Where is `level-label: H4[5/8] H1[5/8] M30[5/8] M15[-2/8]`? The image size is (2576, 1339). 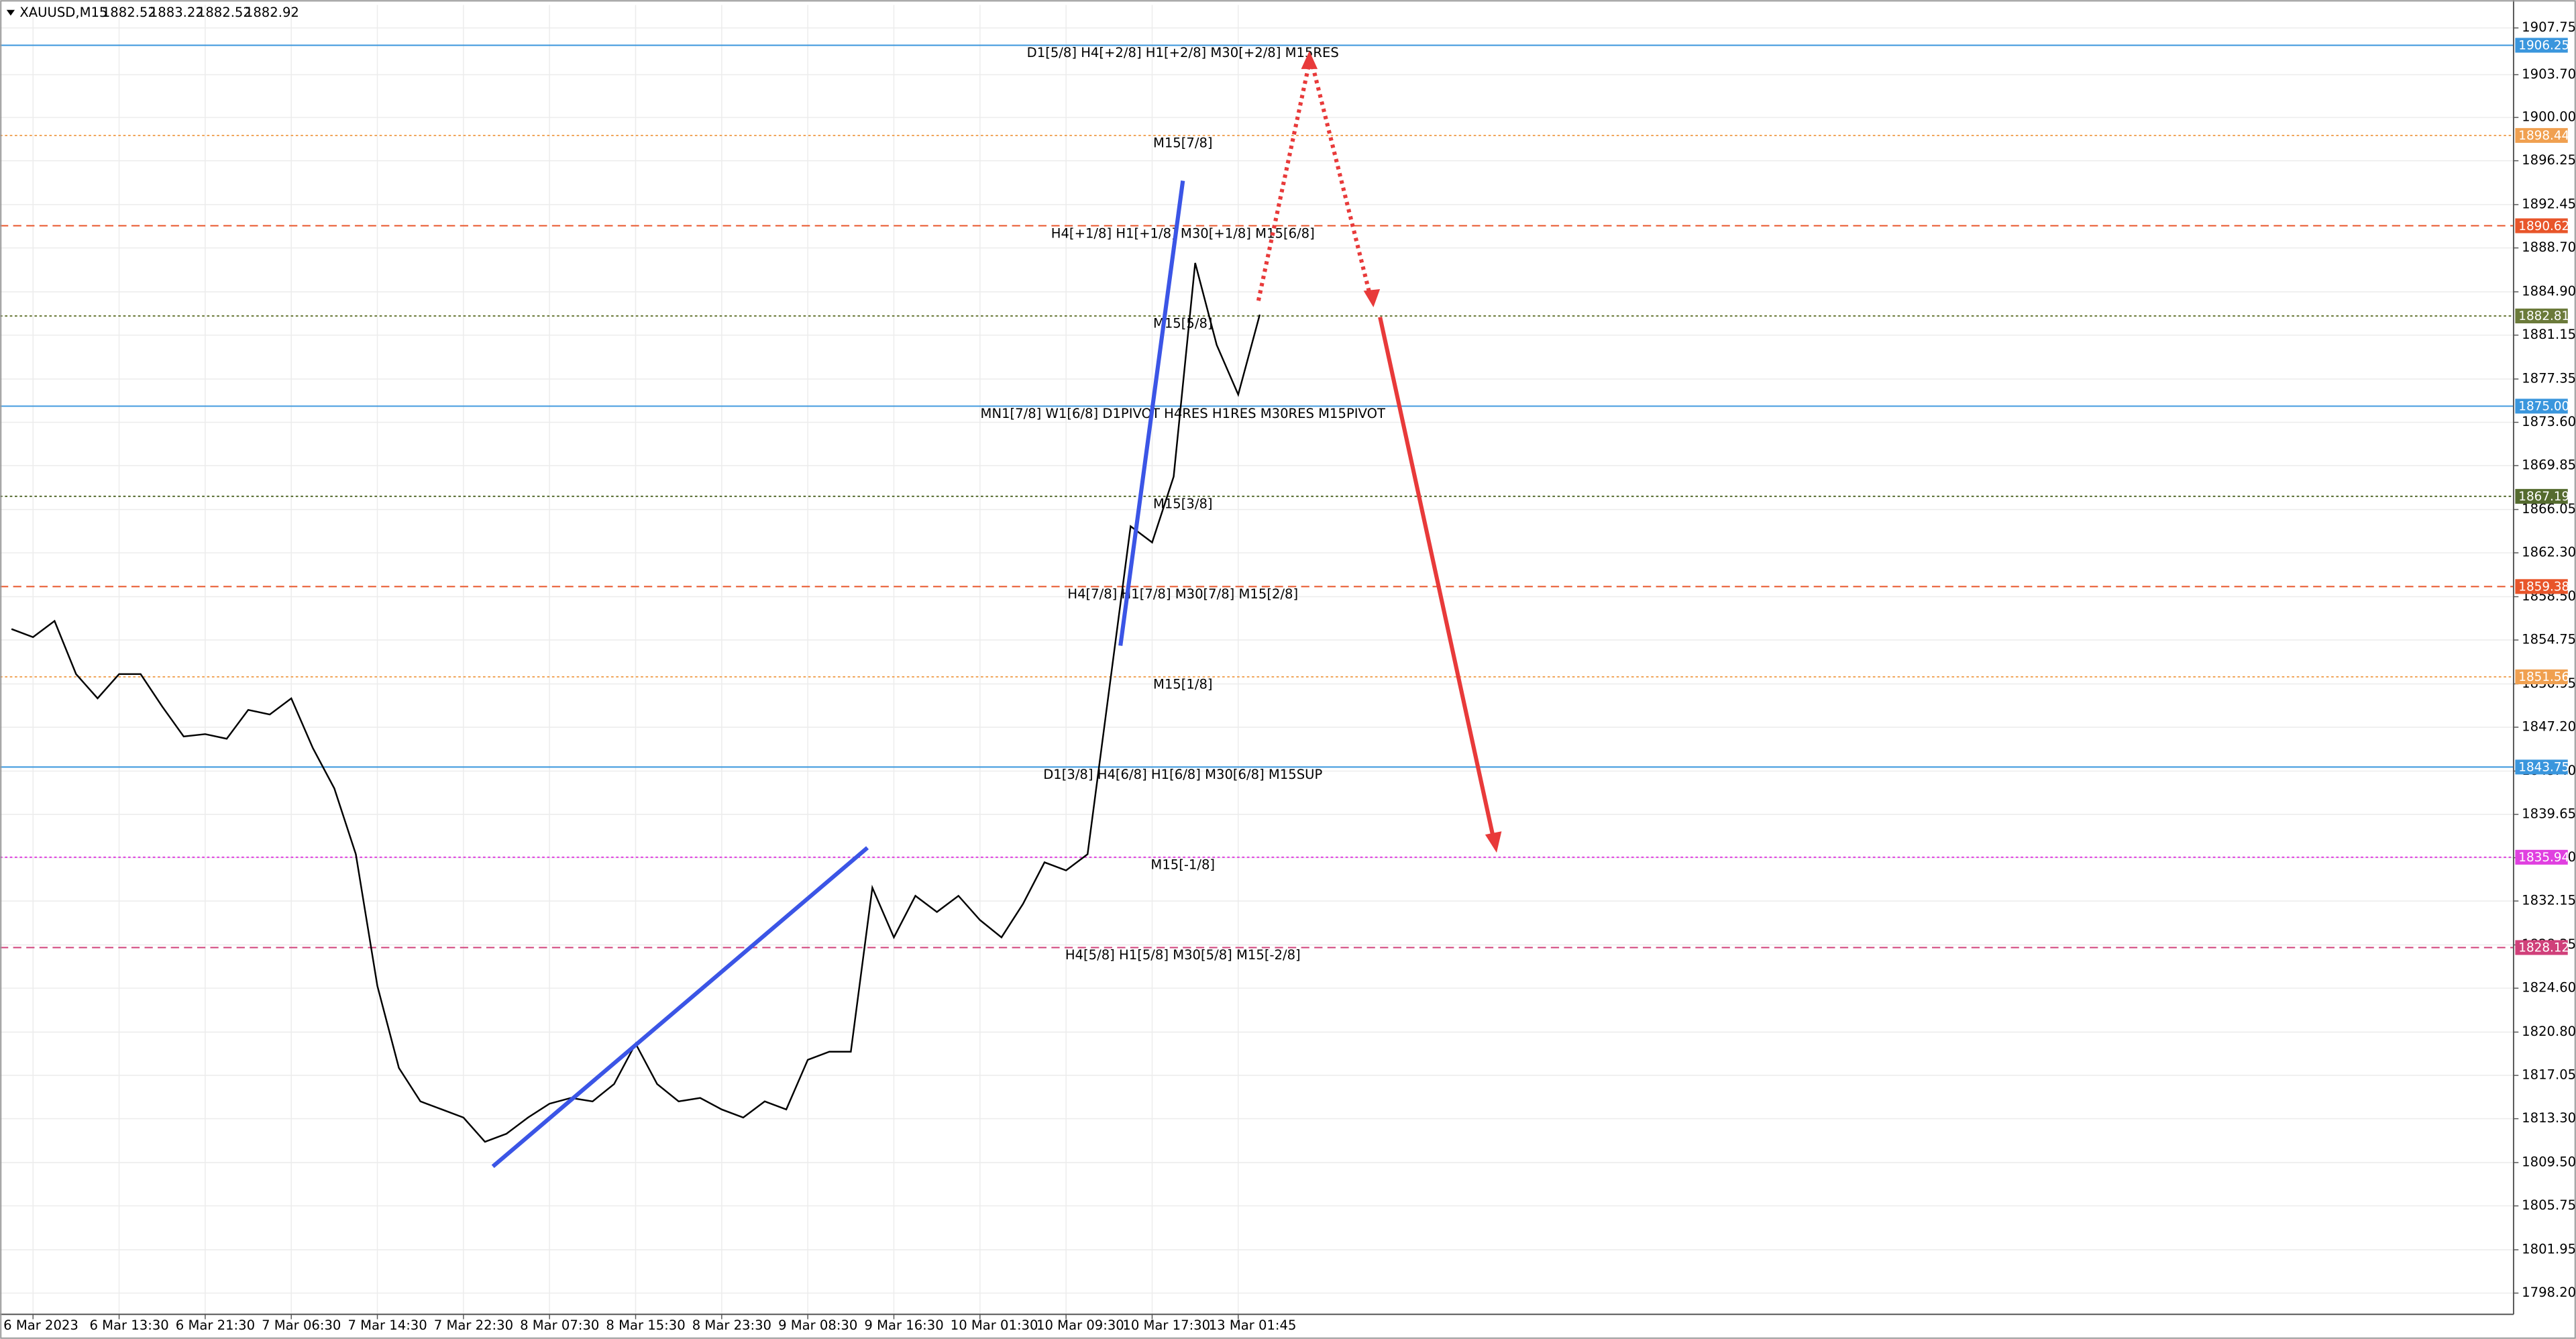 level-label: H4[5/8] H1[5/8] M30[5/8] M15[-2/8] is located at coordinates (1183, 955).